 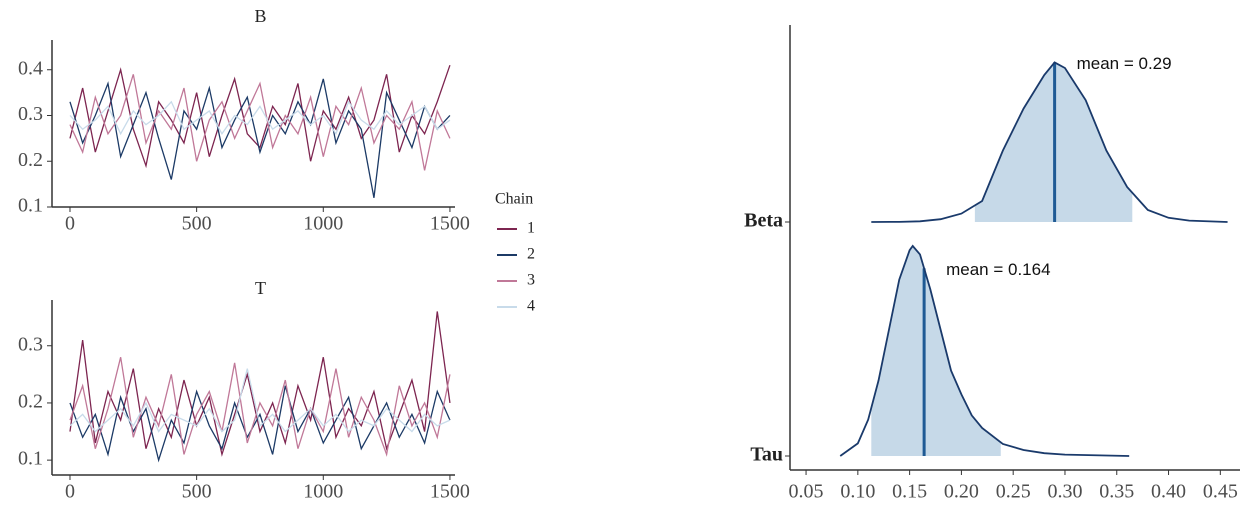 I want to click on legend-label: 3, so click(x=531, y=280).